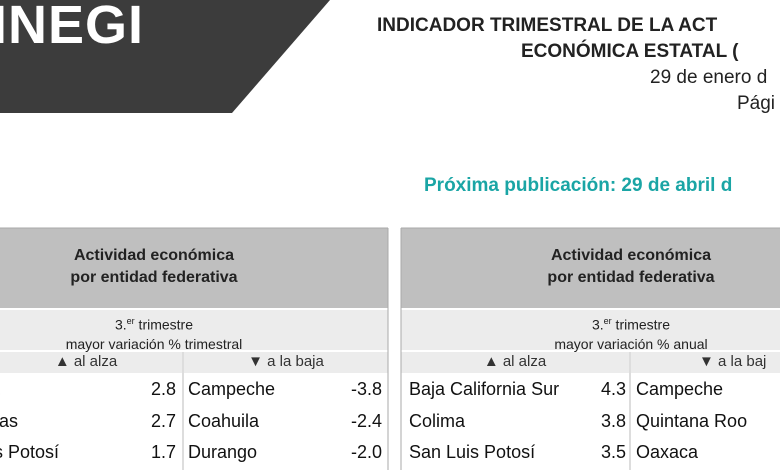 The image size is (780, 470). What do you see at coordinates (590, 331) in the screenshot?
I see `period: 3.er trimestre mayor variación % anual` at bounding box center [590, 331].